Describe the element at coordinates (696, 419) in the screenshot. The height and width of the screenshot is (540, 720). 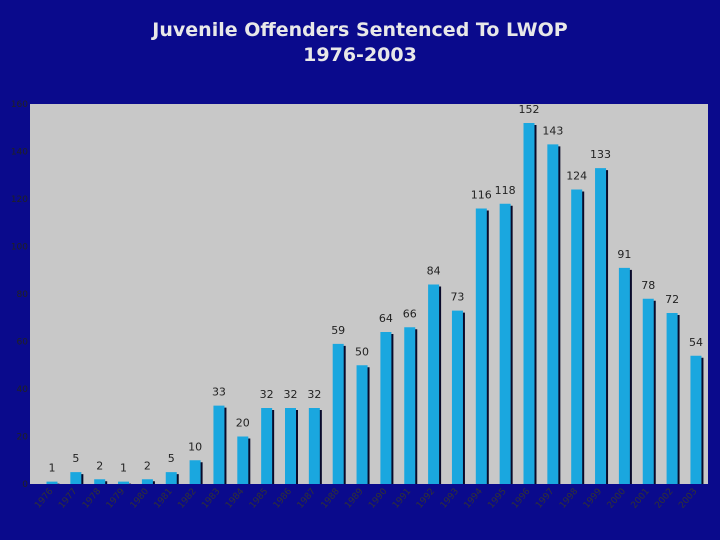
I see `bar-2003` at that location.